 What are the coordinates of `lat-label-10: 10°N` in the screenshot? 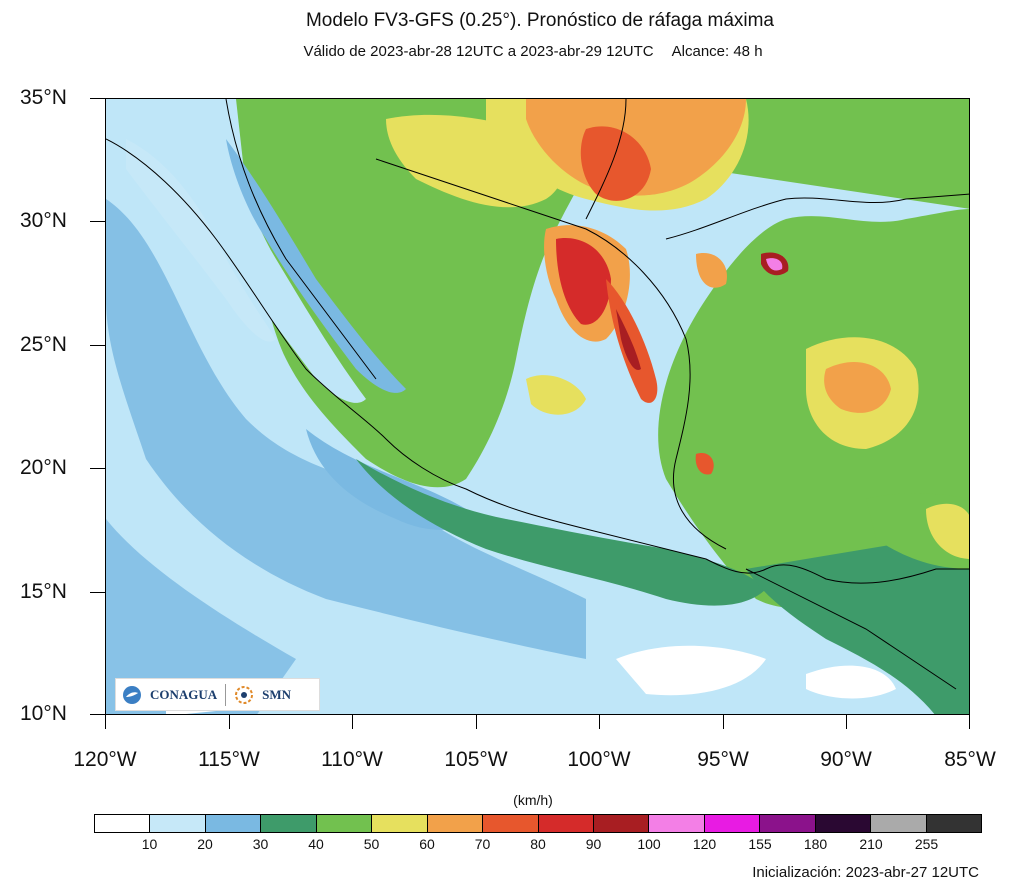 It's located at (43, 713).